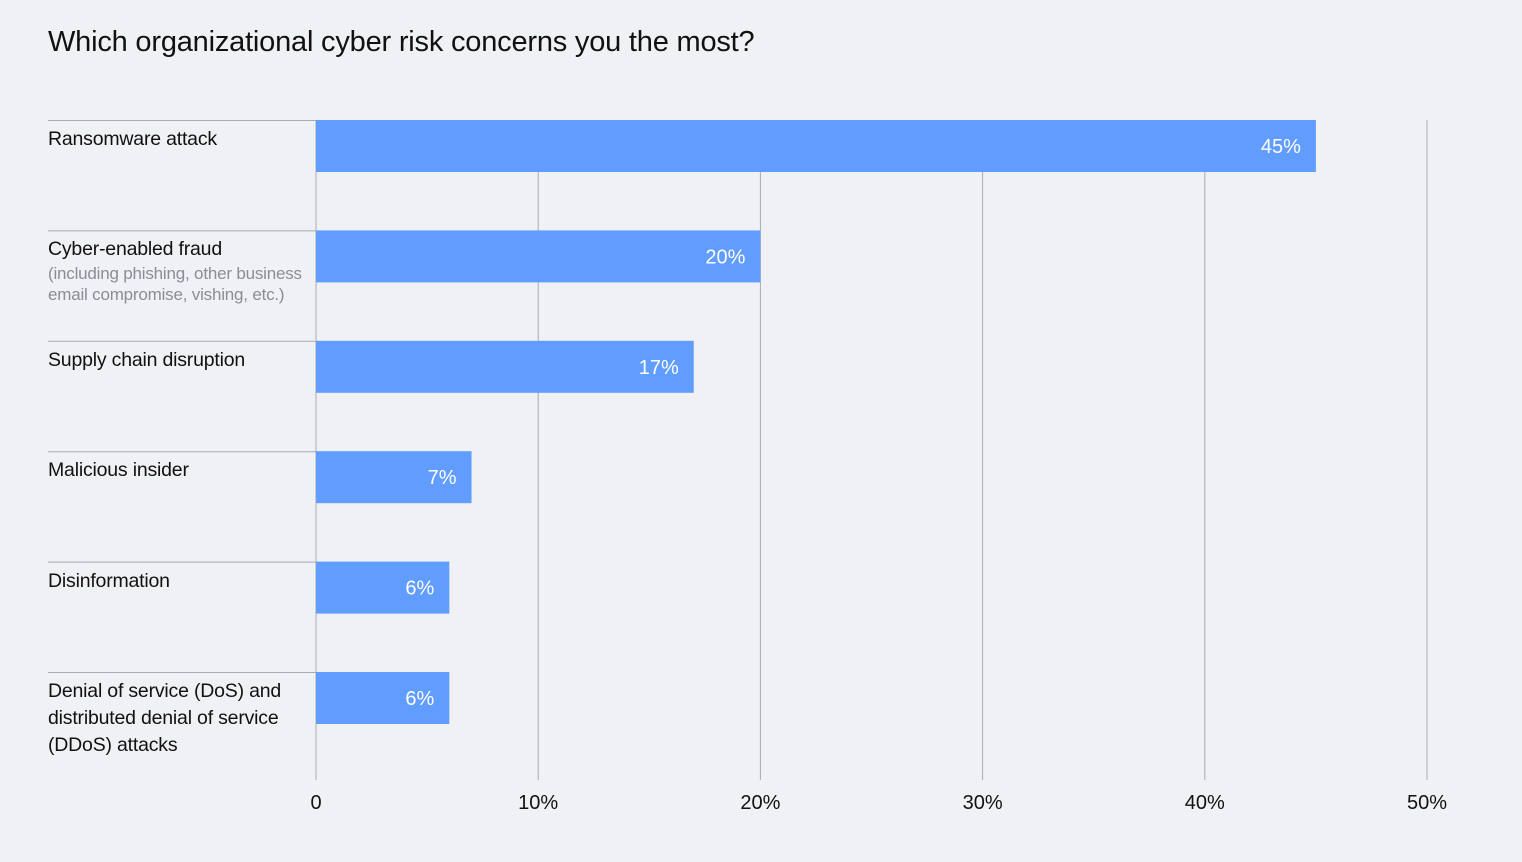 This screenshot has width=1522, height=862. Describe the element at coordinates (419, 589) in the screenshot. I see `bar-value-label-4: 6%` at that location.